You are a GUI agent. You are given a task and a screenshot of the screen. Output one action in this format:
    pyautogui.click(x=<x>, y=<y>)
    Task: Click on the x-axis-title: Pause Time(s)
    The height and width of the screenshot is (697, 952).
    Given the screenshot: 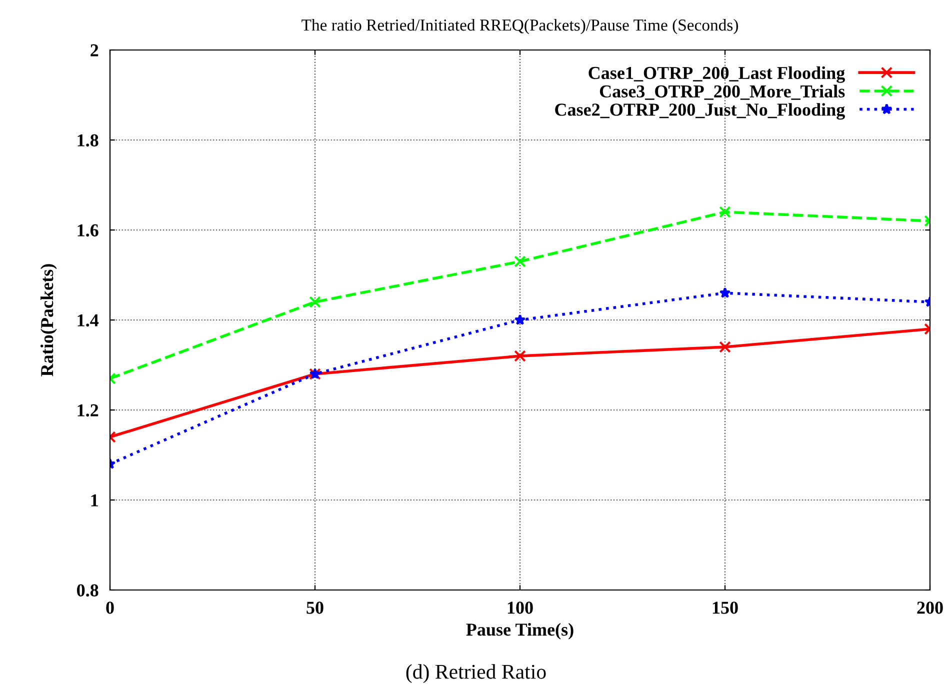 What is the action you would take?
    pyautogui.click(x=520, y=631)
    